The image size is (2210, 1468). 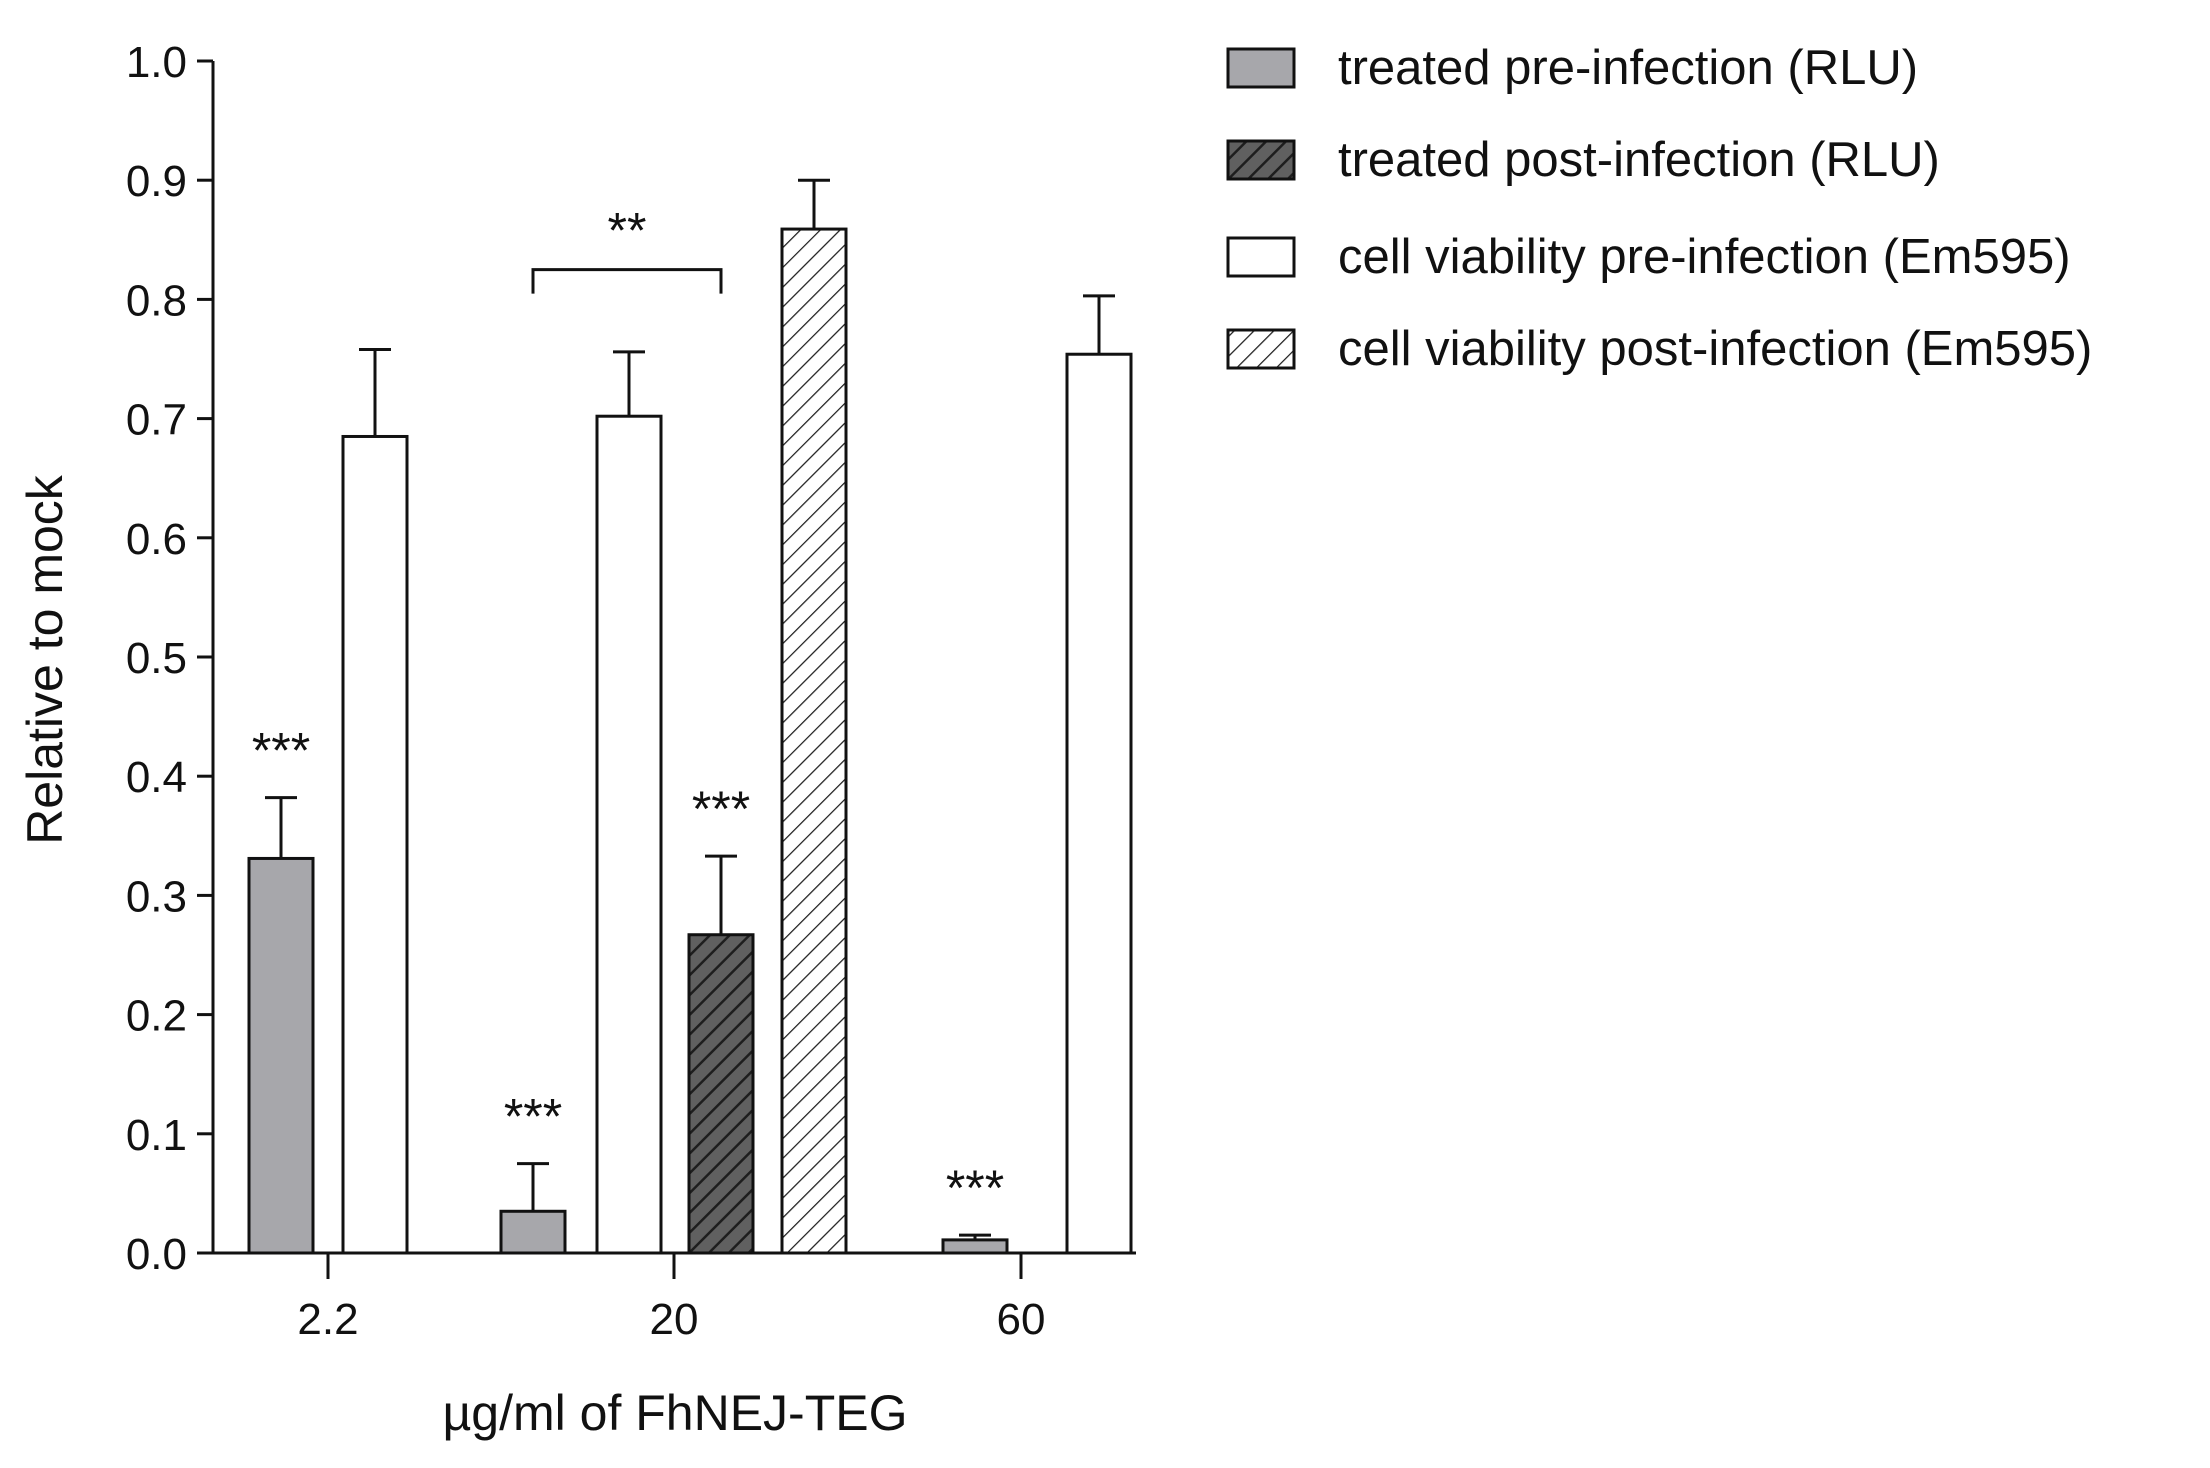 What do you see at coordinates (627, 231) in the screenshot?
I see `significance-stars: **` at bounding box center [627, 231].